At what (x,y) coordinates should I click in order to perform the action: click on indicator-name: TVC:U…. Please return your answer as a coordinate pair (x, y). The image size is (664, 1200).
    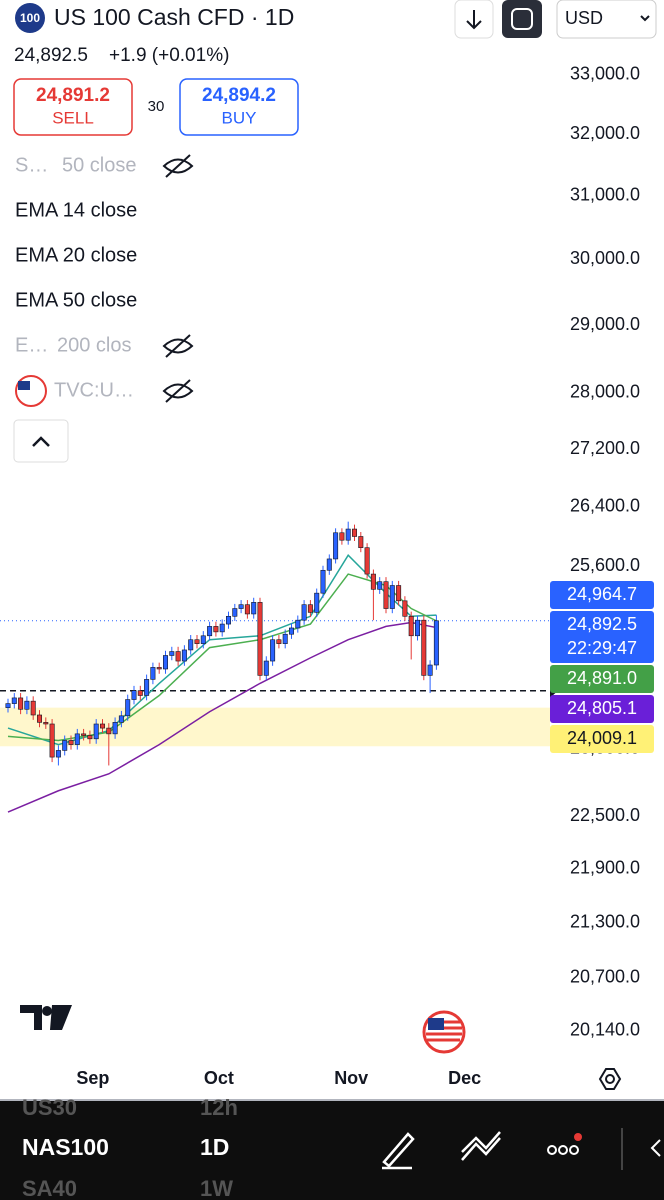
    Looking at the image, I should click on (94, 390).